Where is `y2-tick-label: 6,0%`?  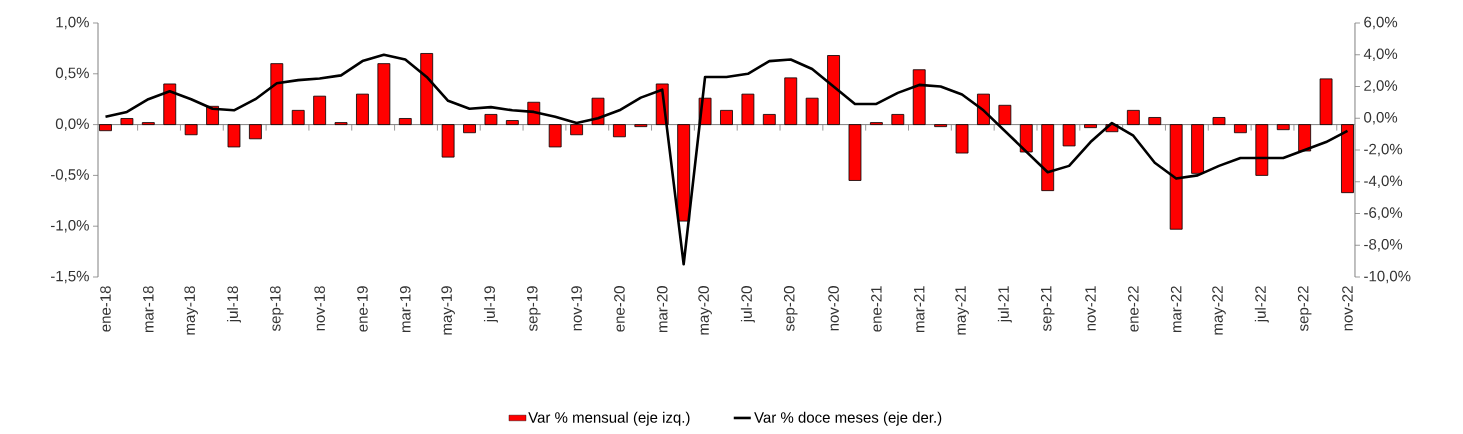 y2-tick-label: 6,0% is located at coordinates (1381, 23).